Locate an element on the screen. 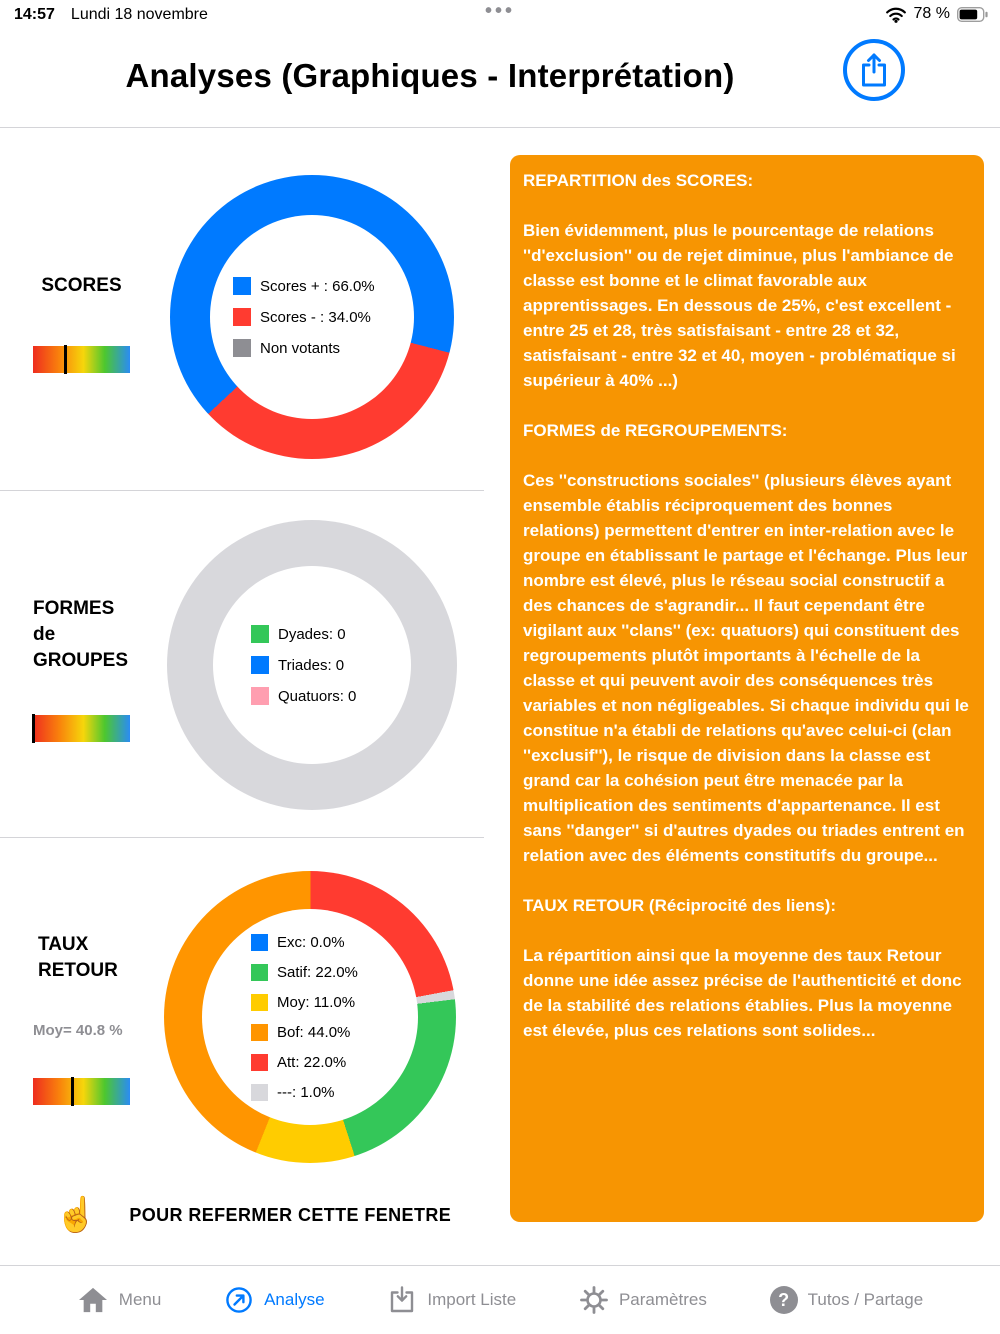 The image size is (1000, 1334). legend-item: Triades: 0 is located at coordinates (312, 665).